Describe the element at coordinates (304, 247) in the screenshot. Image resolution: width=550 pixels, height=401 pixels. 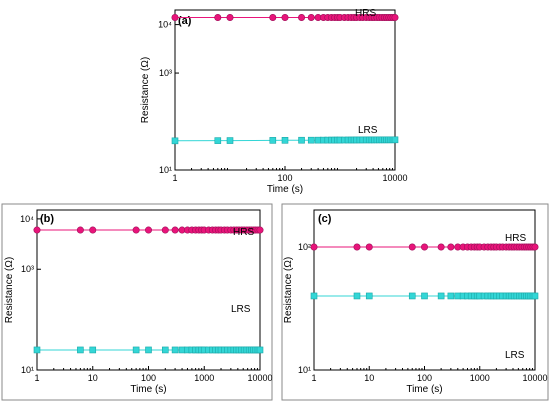
I see `y-tick-label: 10²` at that location.